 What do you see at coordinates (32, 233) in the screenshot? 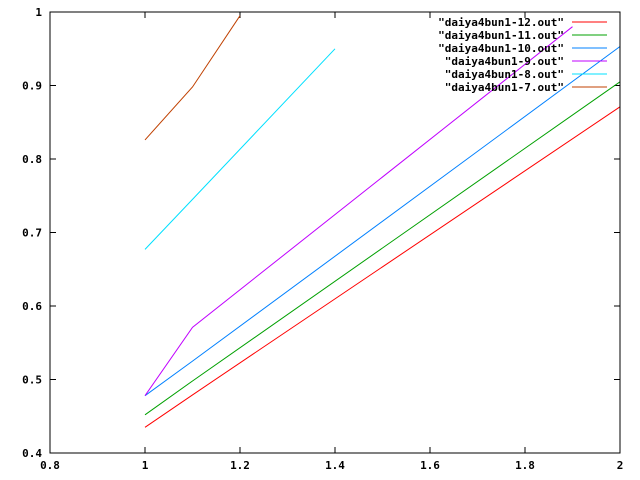
I see `y-tick-label: 0.7` at bounding box center [32, 233].